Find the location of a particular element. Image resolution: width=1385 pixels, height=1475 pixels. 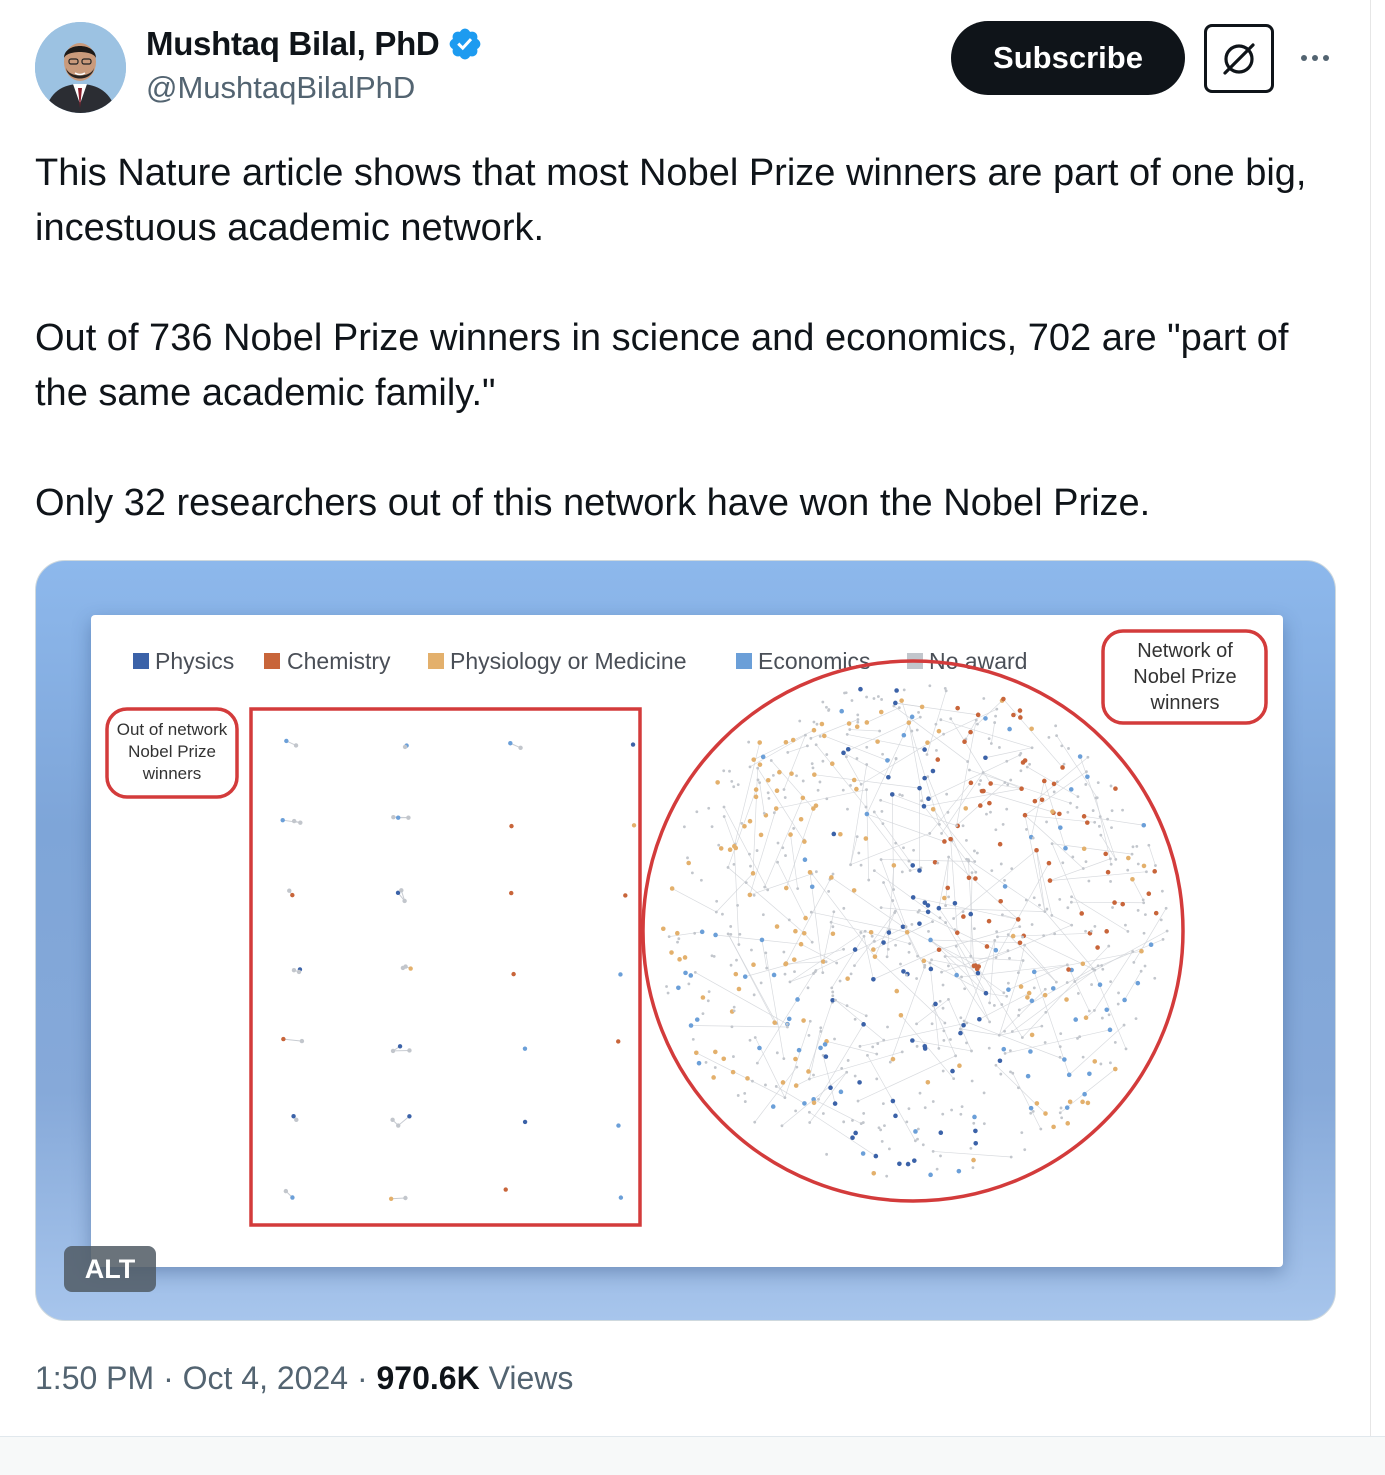

grok-button is located at coordinates (1239, 58).